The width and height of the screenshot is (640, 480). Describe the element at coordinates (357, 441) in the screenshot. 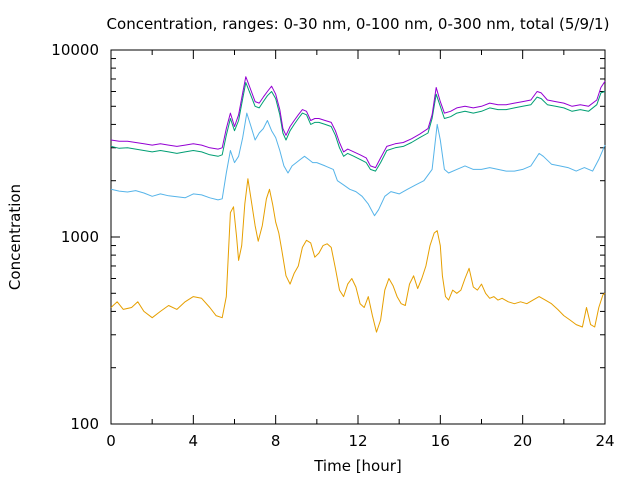

I see `x-tick-label: 12` at that location.